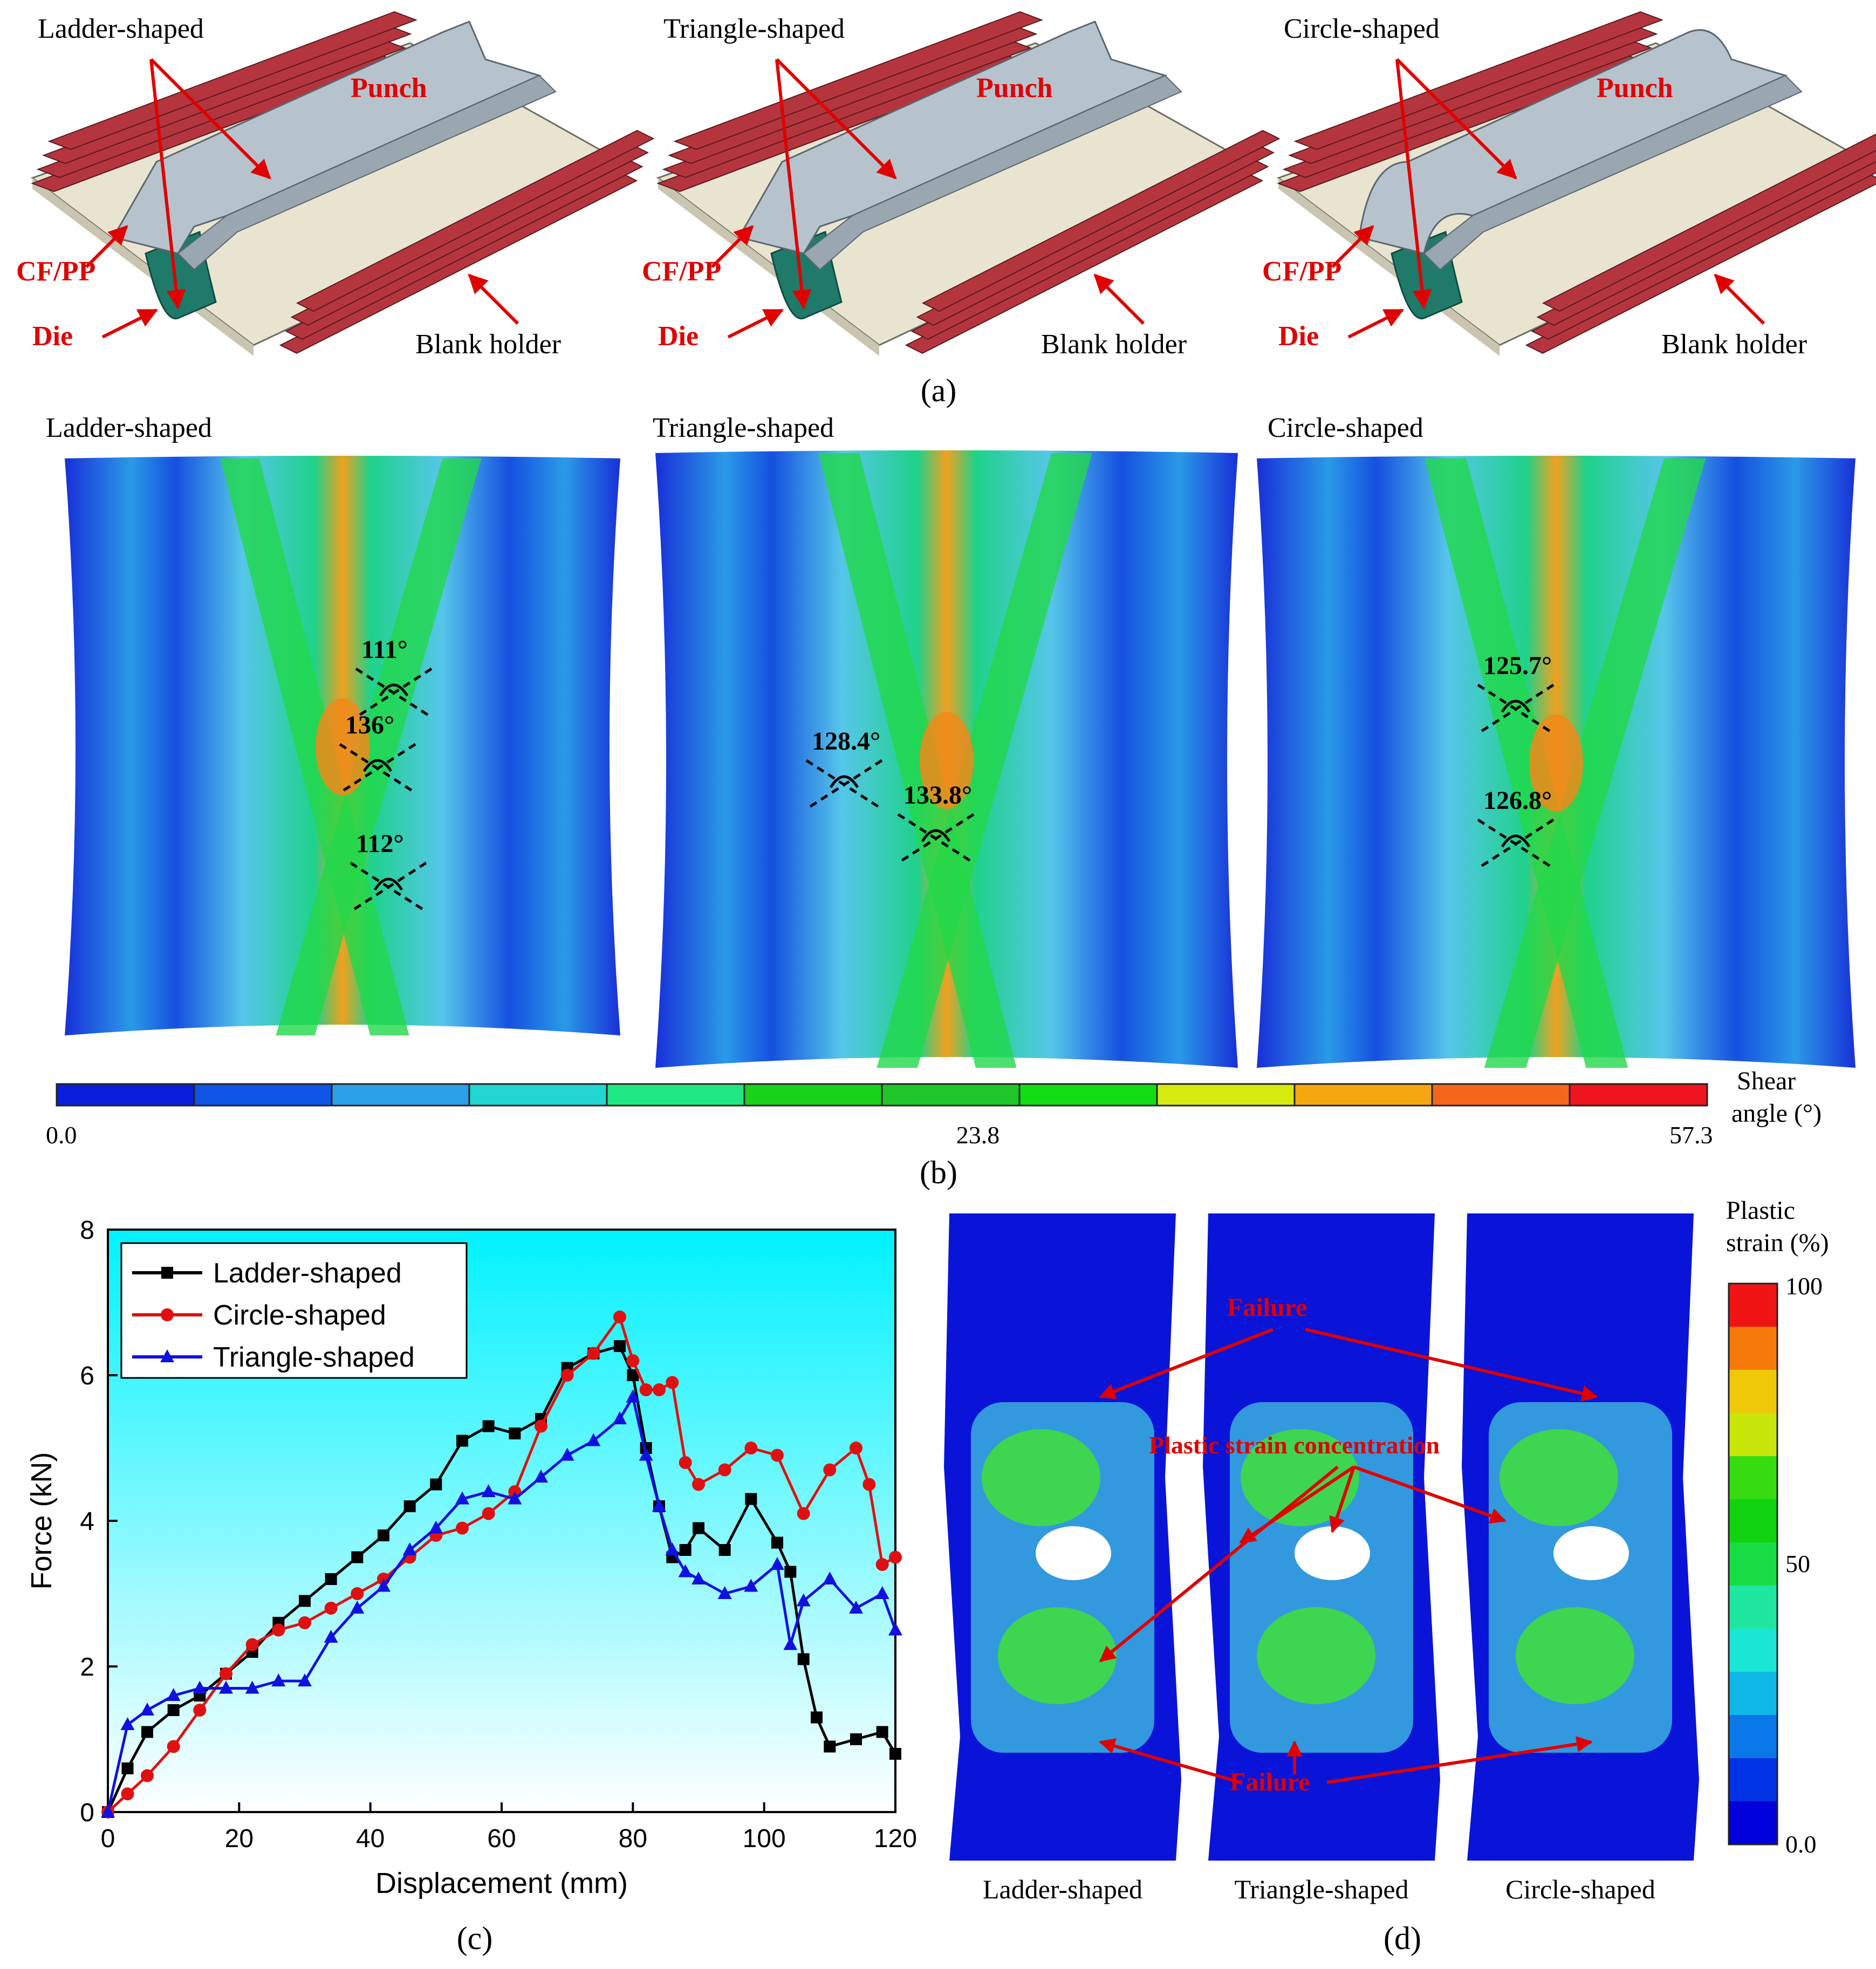  Describe the element at coordinates (937, 795) in the screenshot. I see `shear-angle-value: 133.8°` at that location.